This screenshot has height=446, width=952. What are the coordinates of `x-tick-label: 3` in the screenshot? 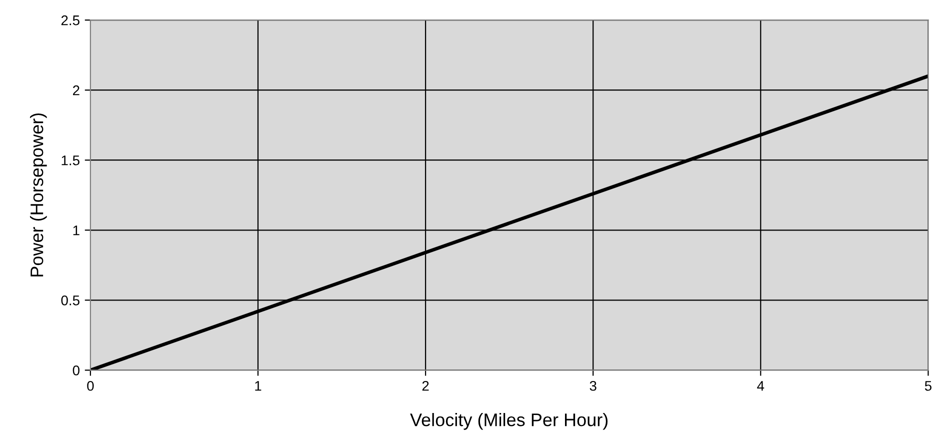 It's located at (593, 385).